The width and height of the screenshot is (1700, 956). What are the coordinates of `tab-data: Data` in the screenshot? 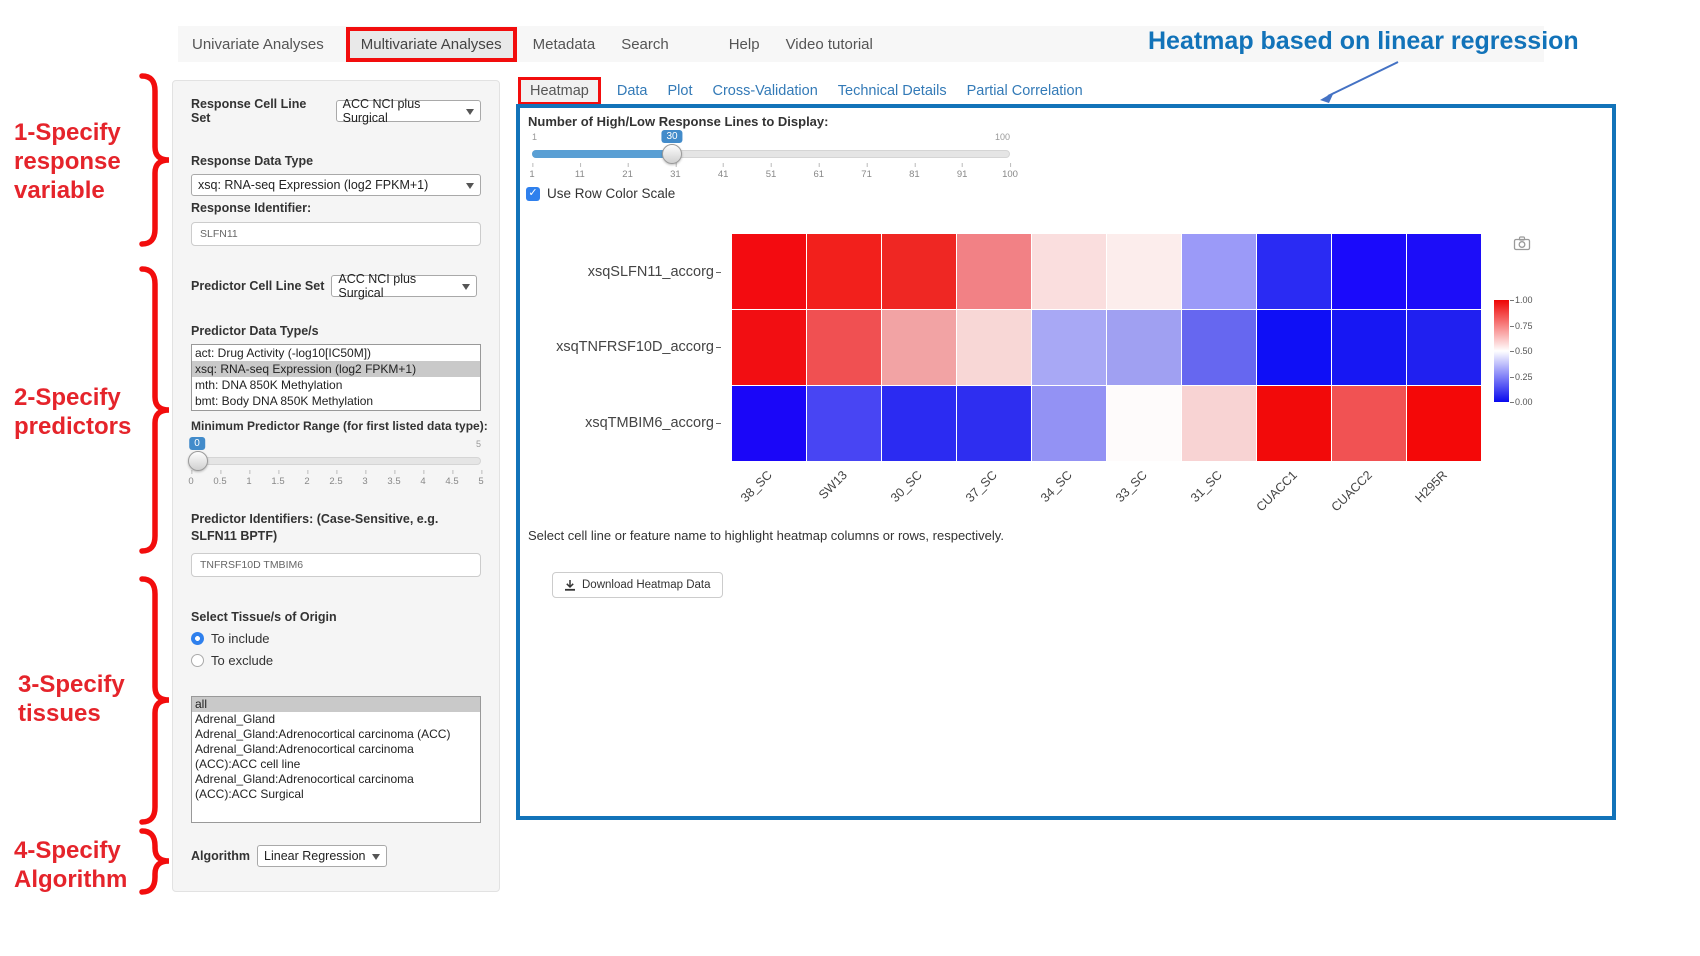 It's located at (632, 91).